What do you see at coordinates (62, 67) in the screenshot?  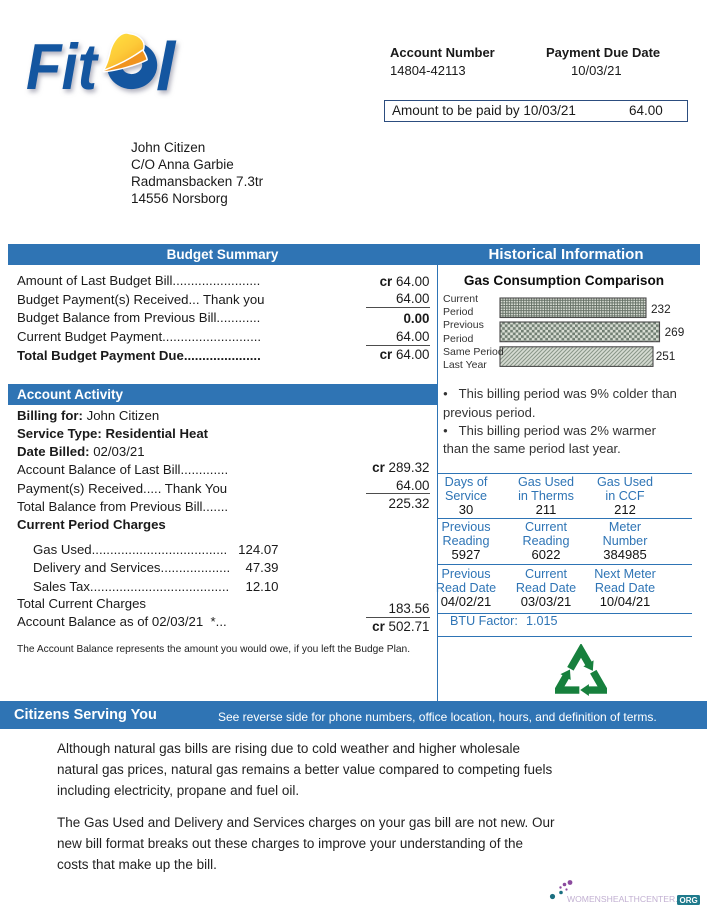 I see `svg-text: Fit` at bounding box center [62, 67].